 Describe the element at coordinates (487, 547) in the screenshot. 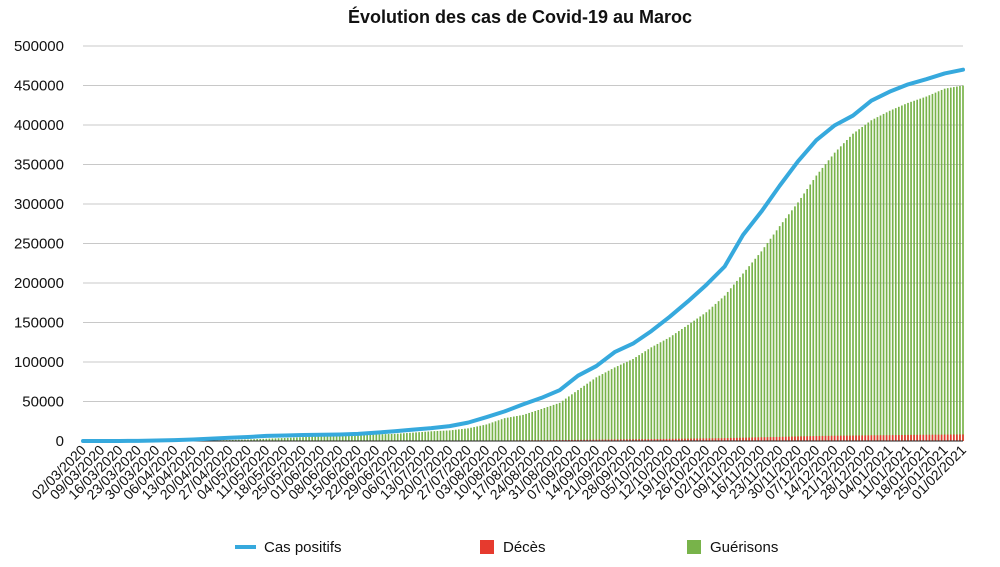

I see `legend-swatch-deces` at that location.